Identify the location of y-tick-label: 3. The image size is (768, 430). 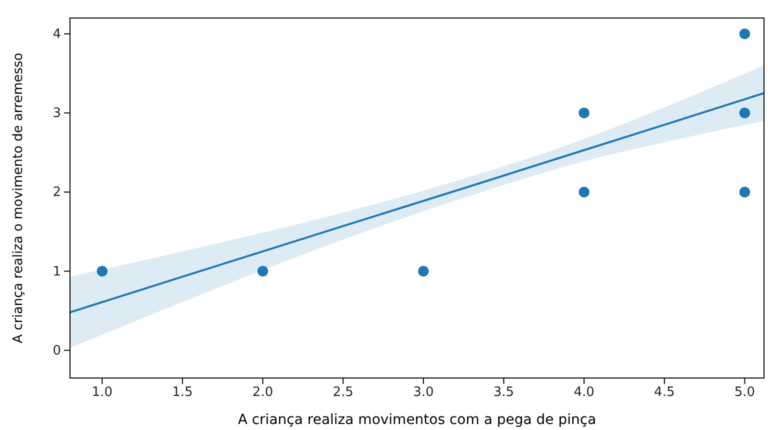
(56, 114).